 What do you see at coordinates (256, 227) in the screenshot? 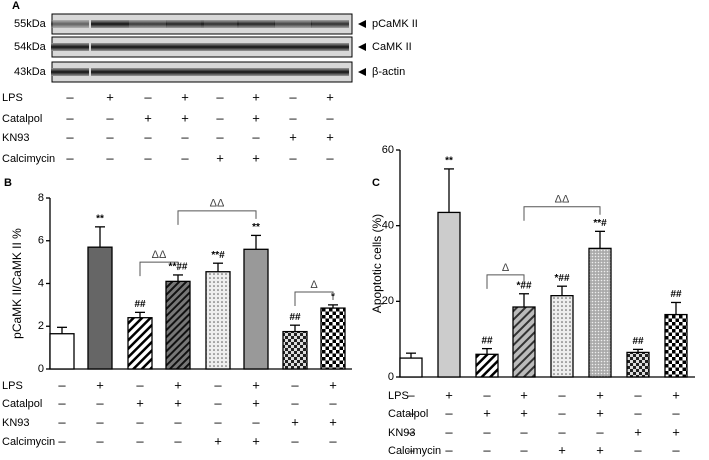
I see `significance: **` at bounding box center [256, 227].